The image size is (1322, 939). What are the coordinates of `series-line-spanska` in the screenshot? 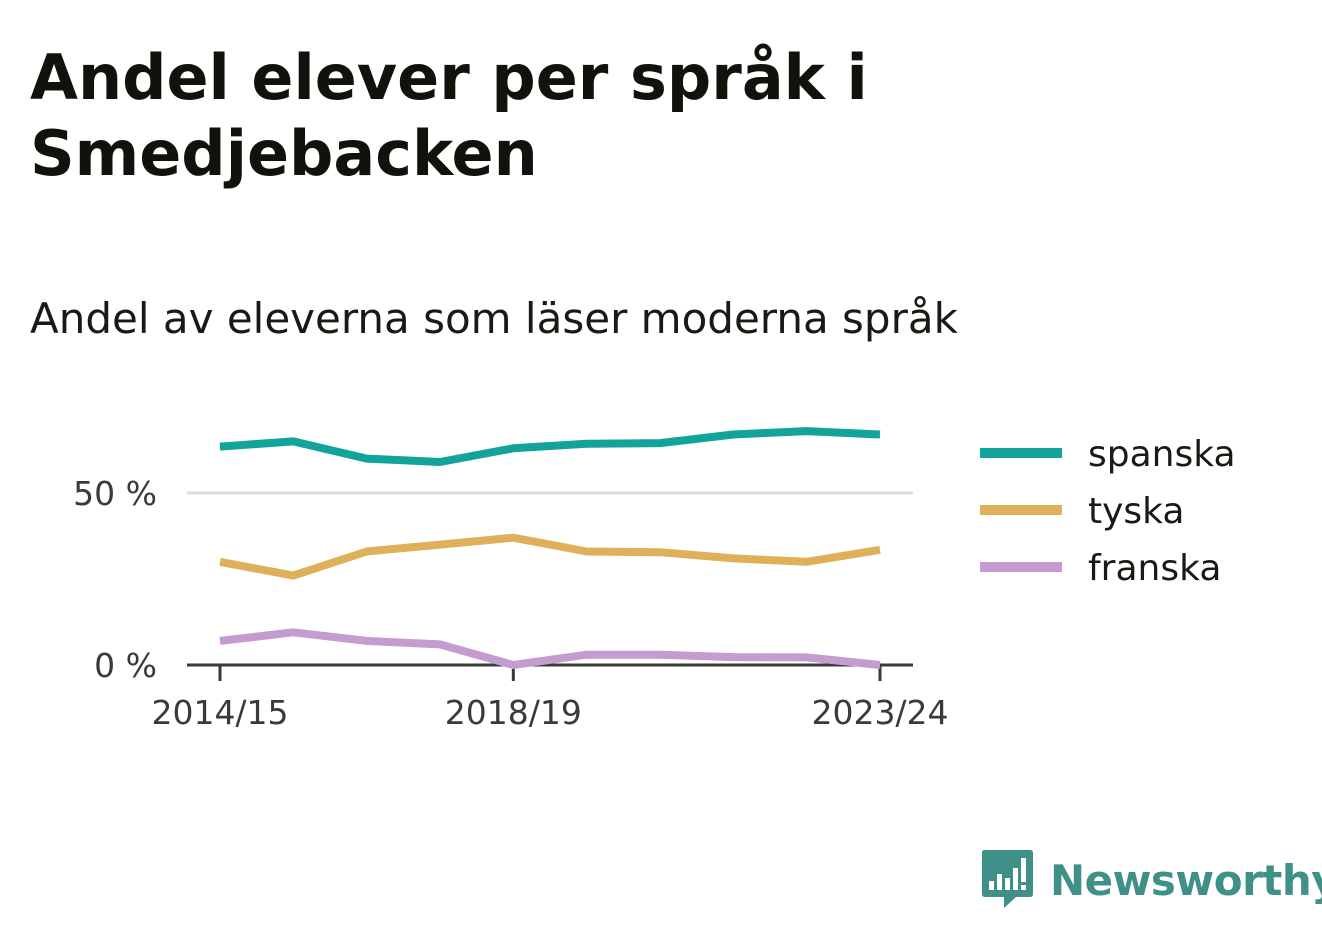 It's located at (550, 446).